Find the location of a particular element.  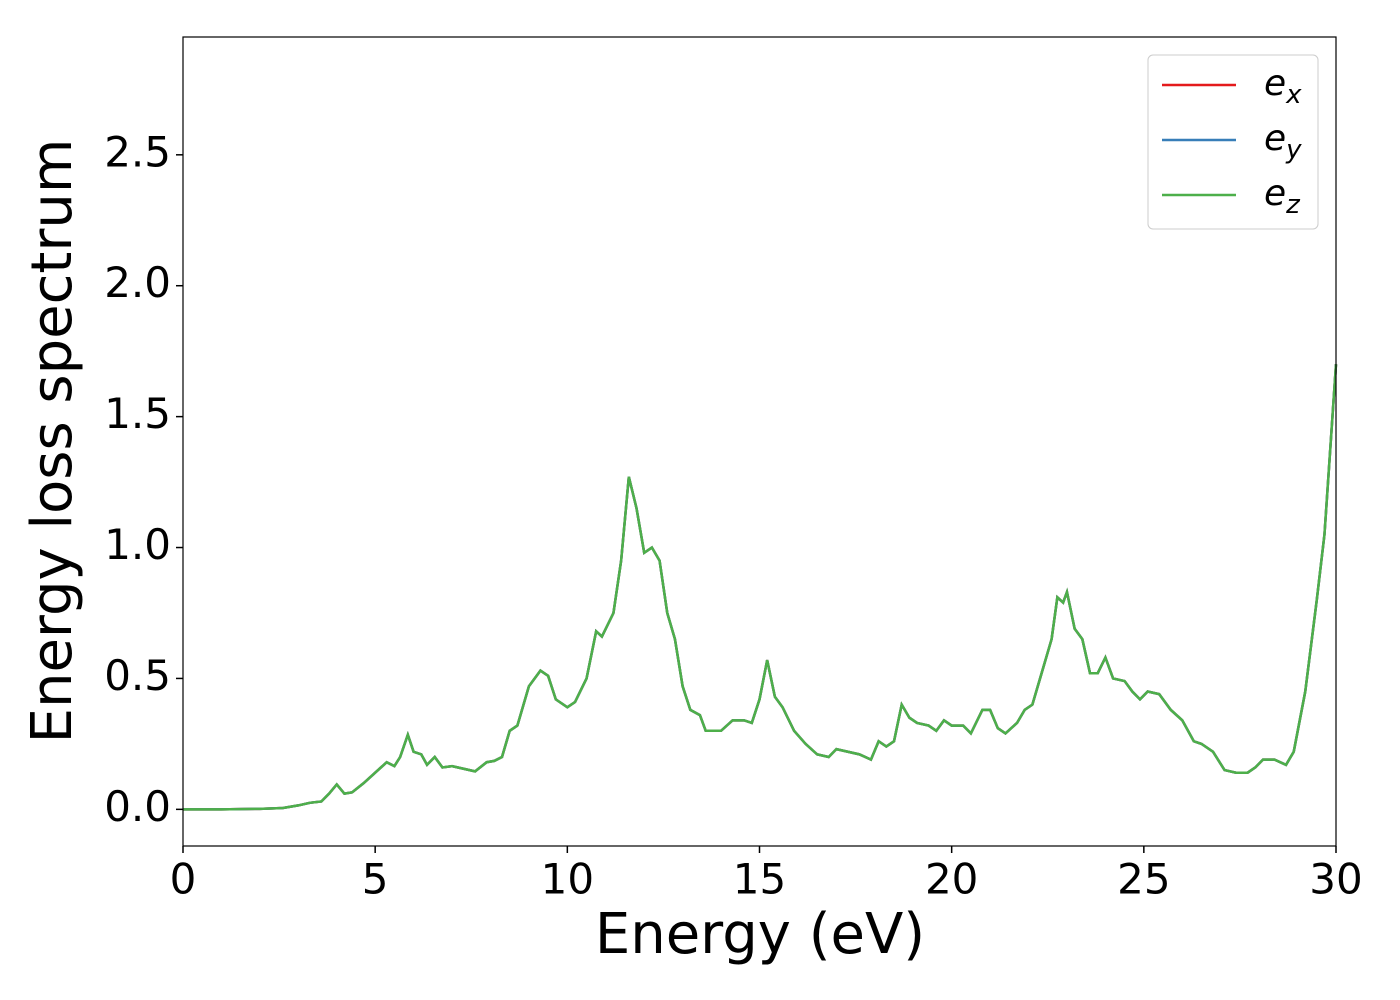

legend-label-sub: z is located at coordinates (1293, 205).